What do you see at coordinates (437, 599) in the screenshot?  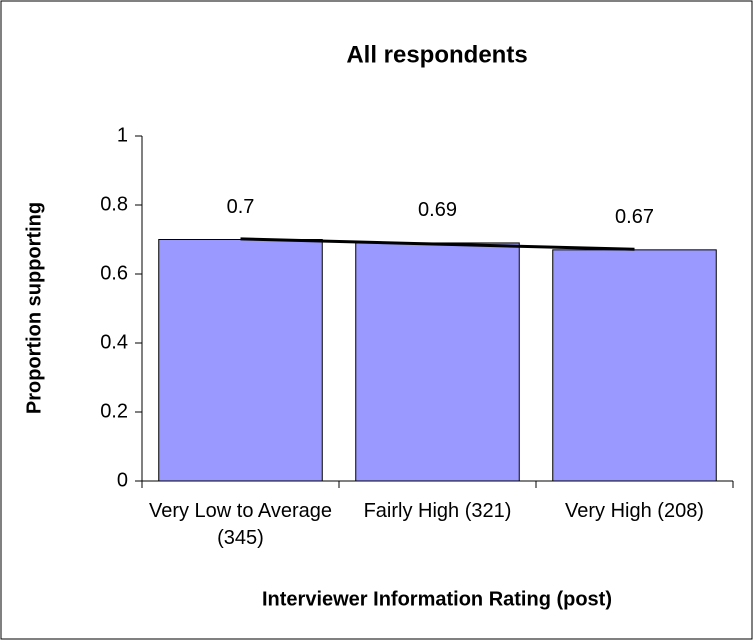 I see `x-axis-label: Interviewer Information Rating (post)` at bounding box center [437, 599].